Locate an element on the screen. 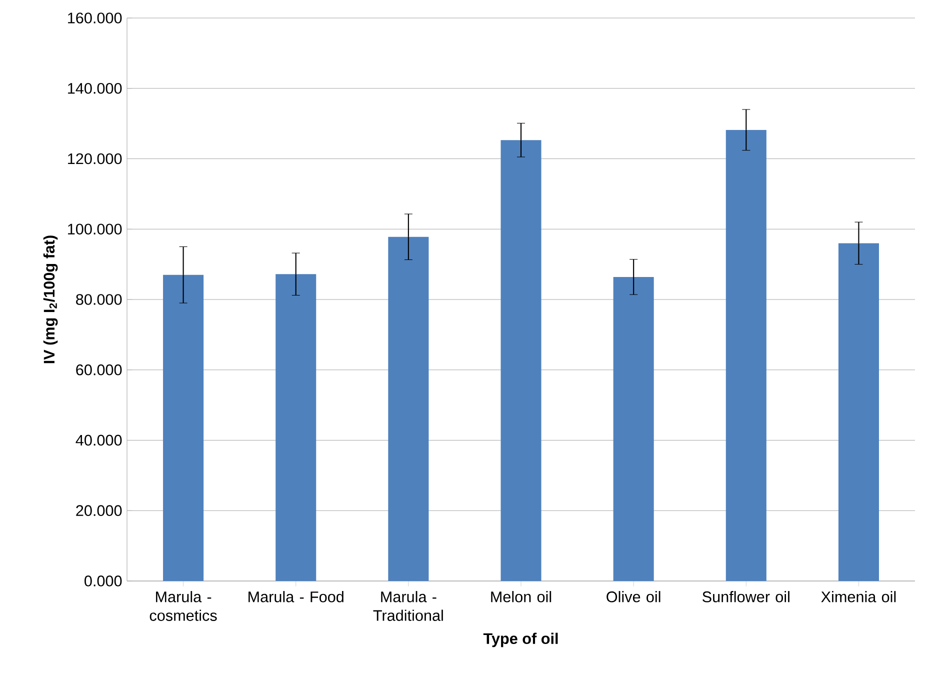  y-tick-label: 160.000 is located at coordinates (95, 18).